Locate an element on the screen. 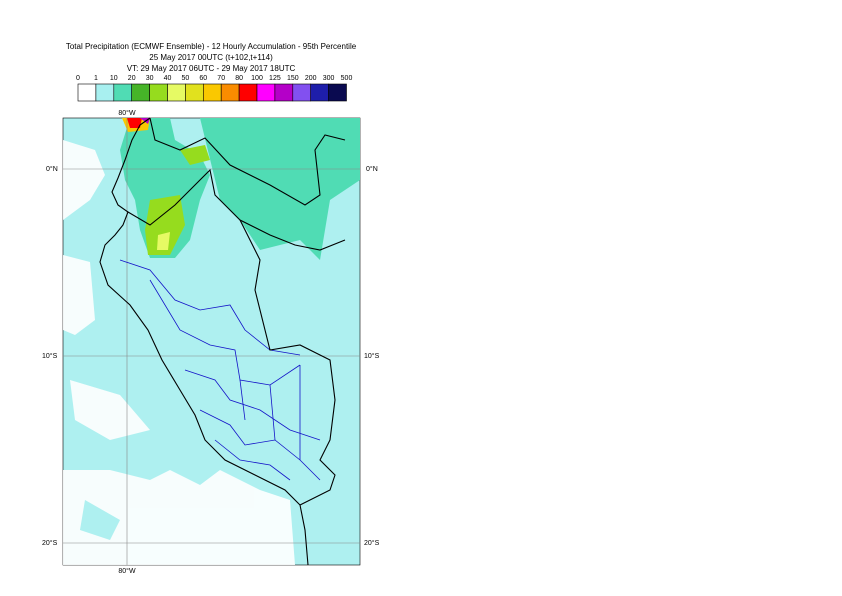 This screenshot has width=842, height=596. legend-label: 0 is located at coordinates (78, 78).